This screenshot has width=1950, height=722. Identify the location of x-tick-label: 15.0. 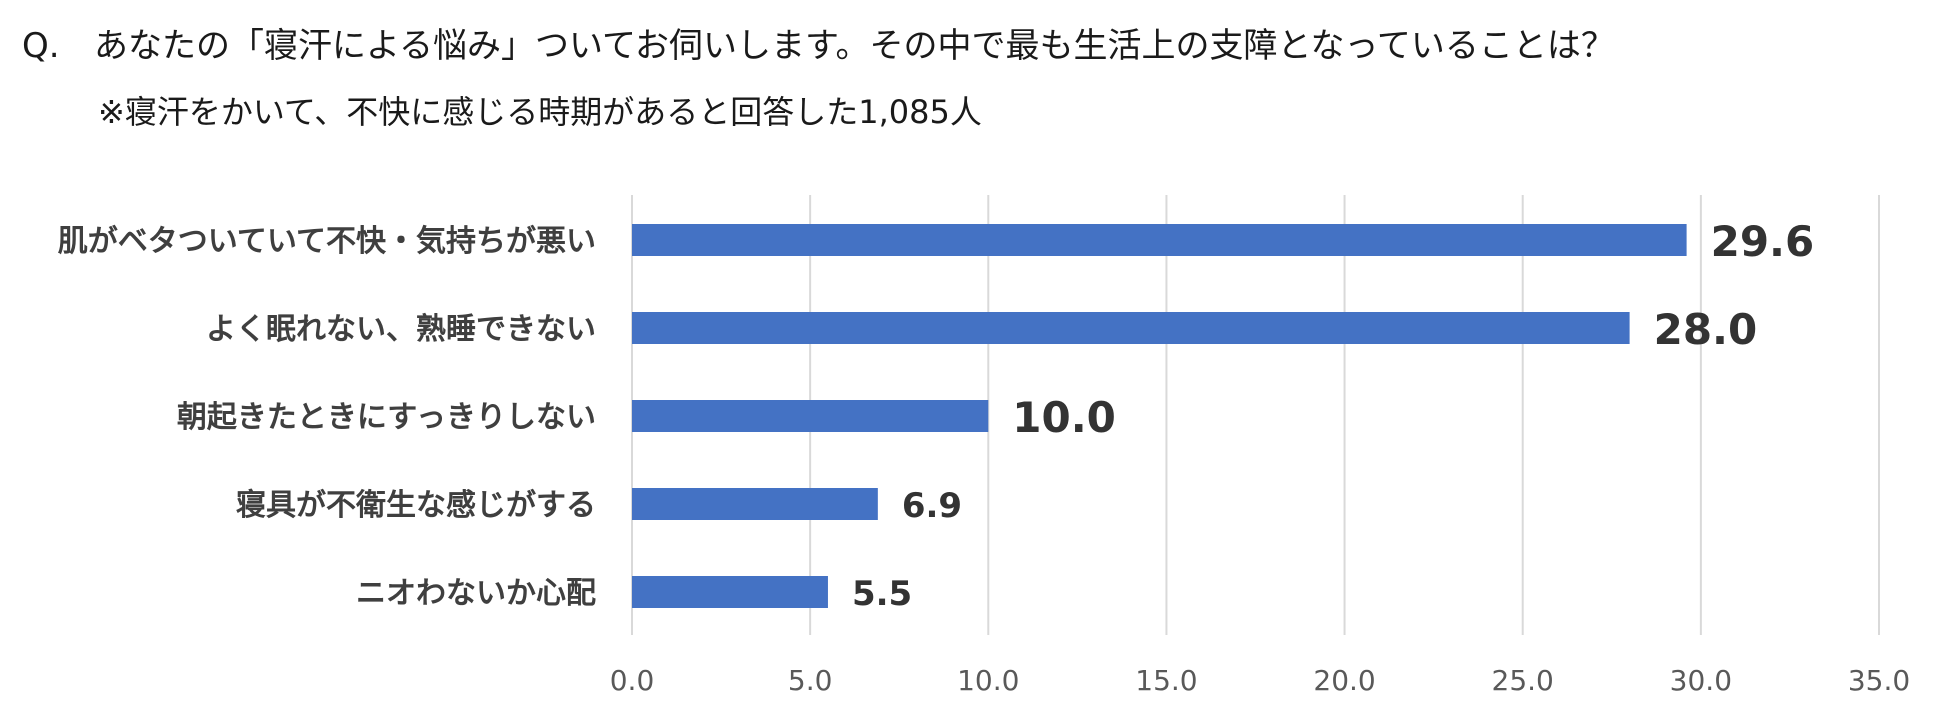
(1166, 680).